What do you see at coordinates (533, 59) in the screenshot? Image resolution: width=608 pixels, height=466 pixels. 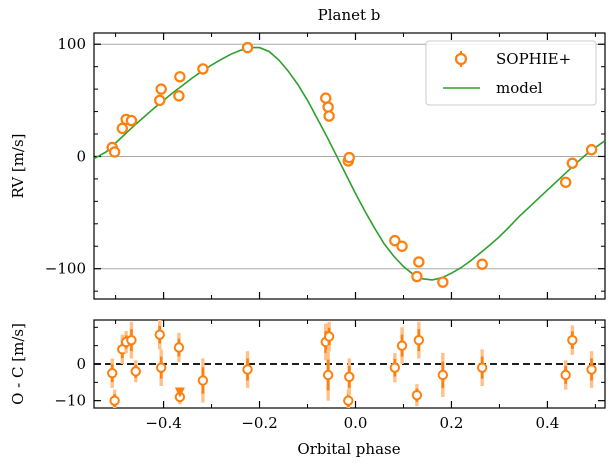 I see `legend-label-sophie: SOPHIE+` at bounding box center [533, 59].